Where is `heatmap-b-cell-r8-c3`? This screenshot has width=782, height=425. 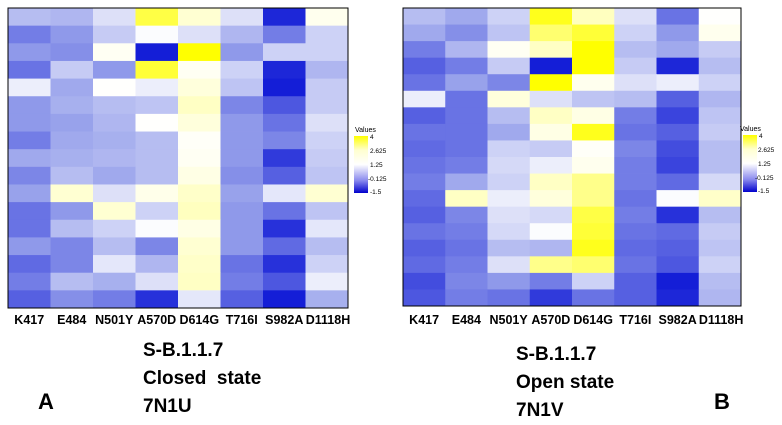
heatmap-b-cell-r8-c3 is located at coordinates (551, 149).